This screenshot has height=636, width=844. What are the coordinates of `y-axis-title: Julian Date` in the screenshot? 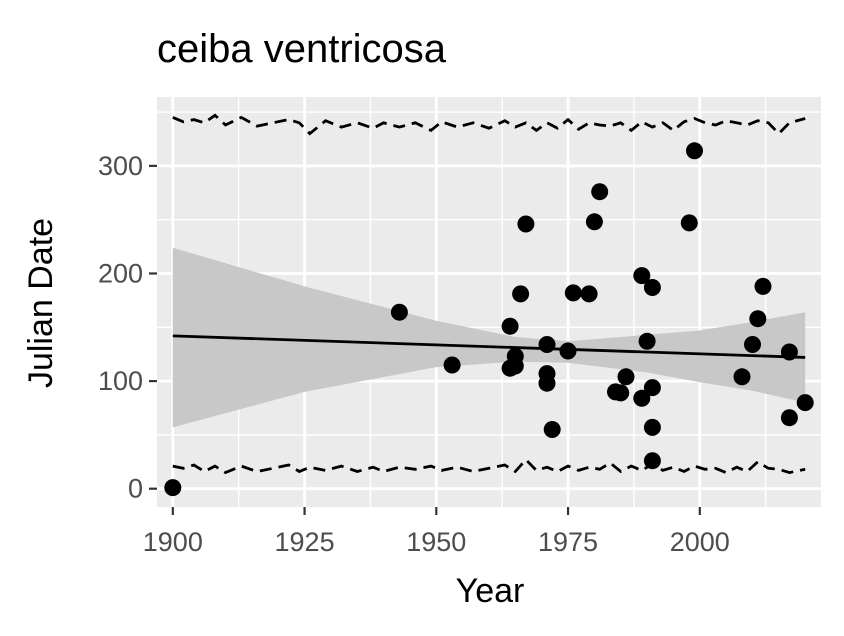 It's located at (41, 303).